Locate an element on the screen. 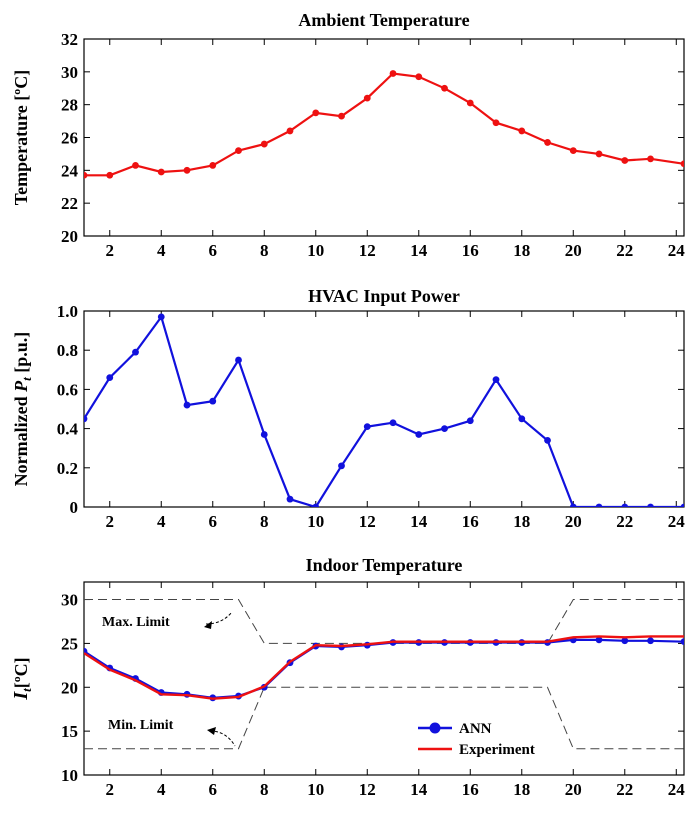 The image size is (696, 817). y-tick-label: 0.4 is located at coordinates (68, 429).